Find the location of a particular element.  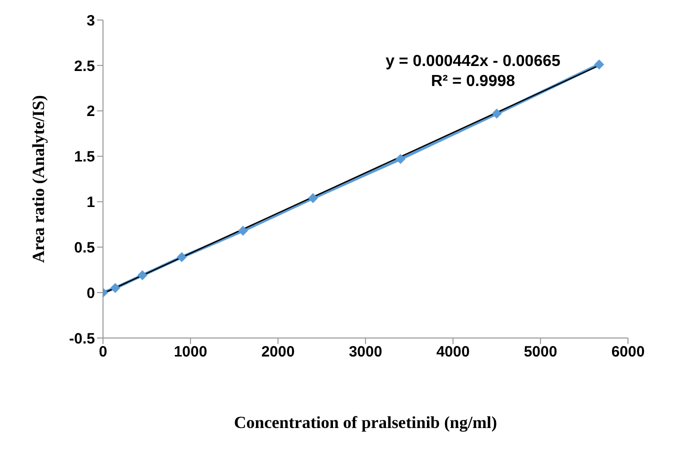

y-tick-label: 1.5 is located at coordinates (84, 157).